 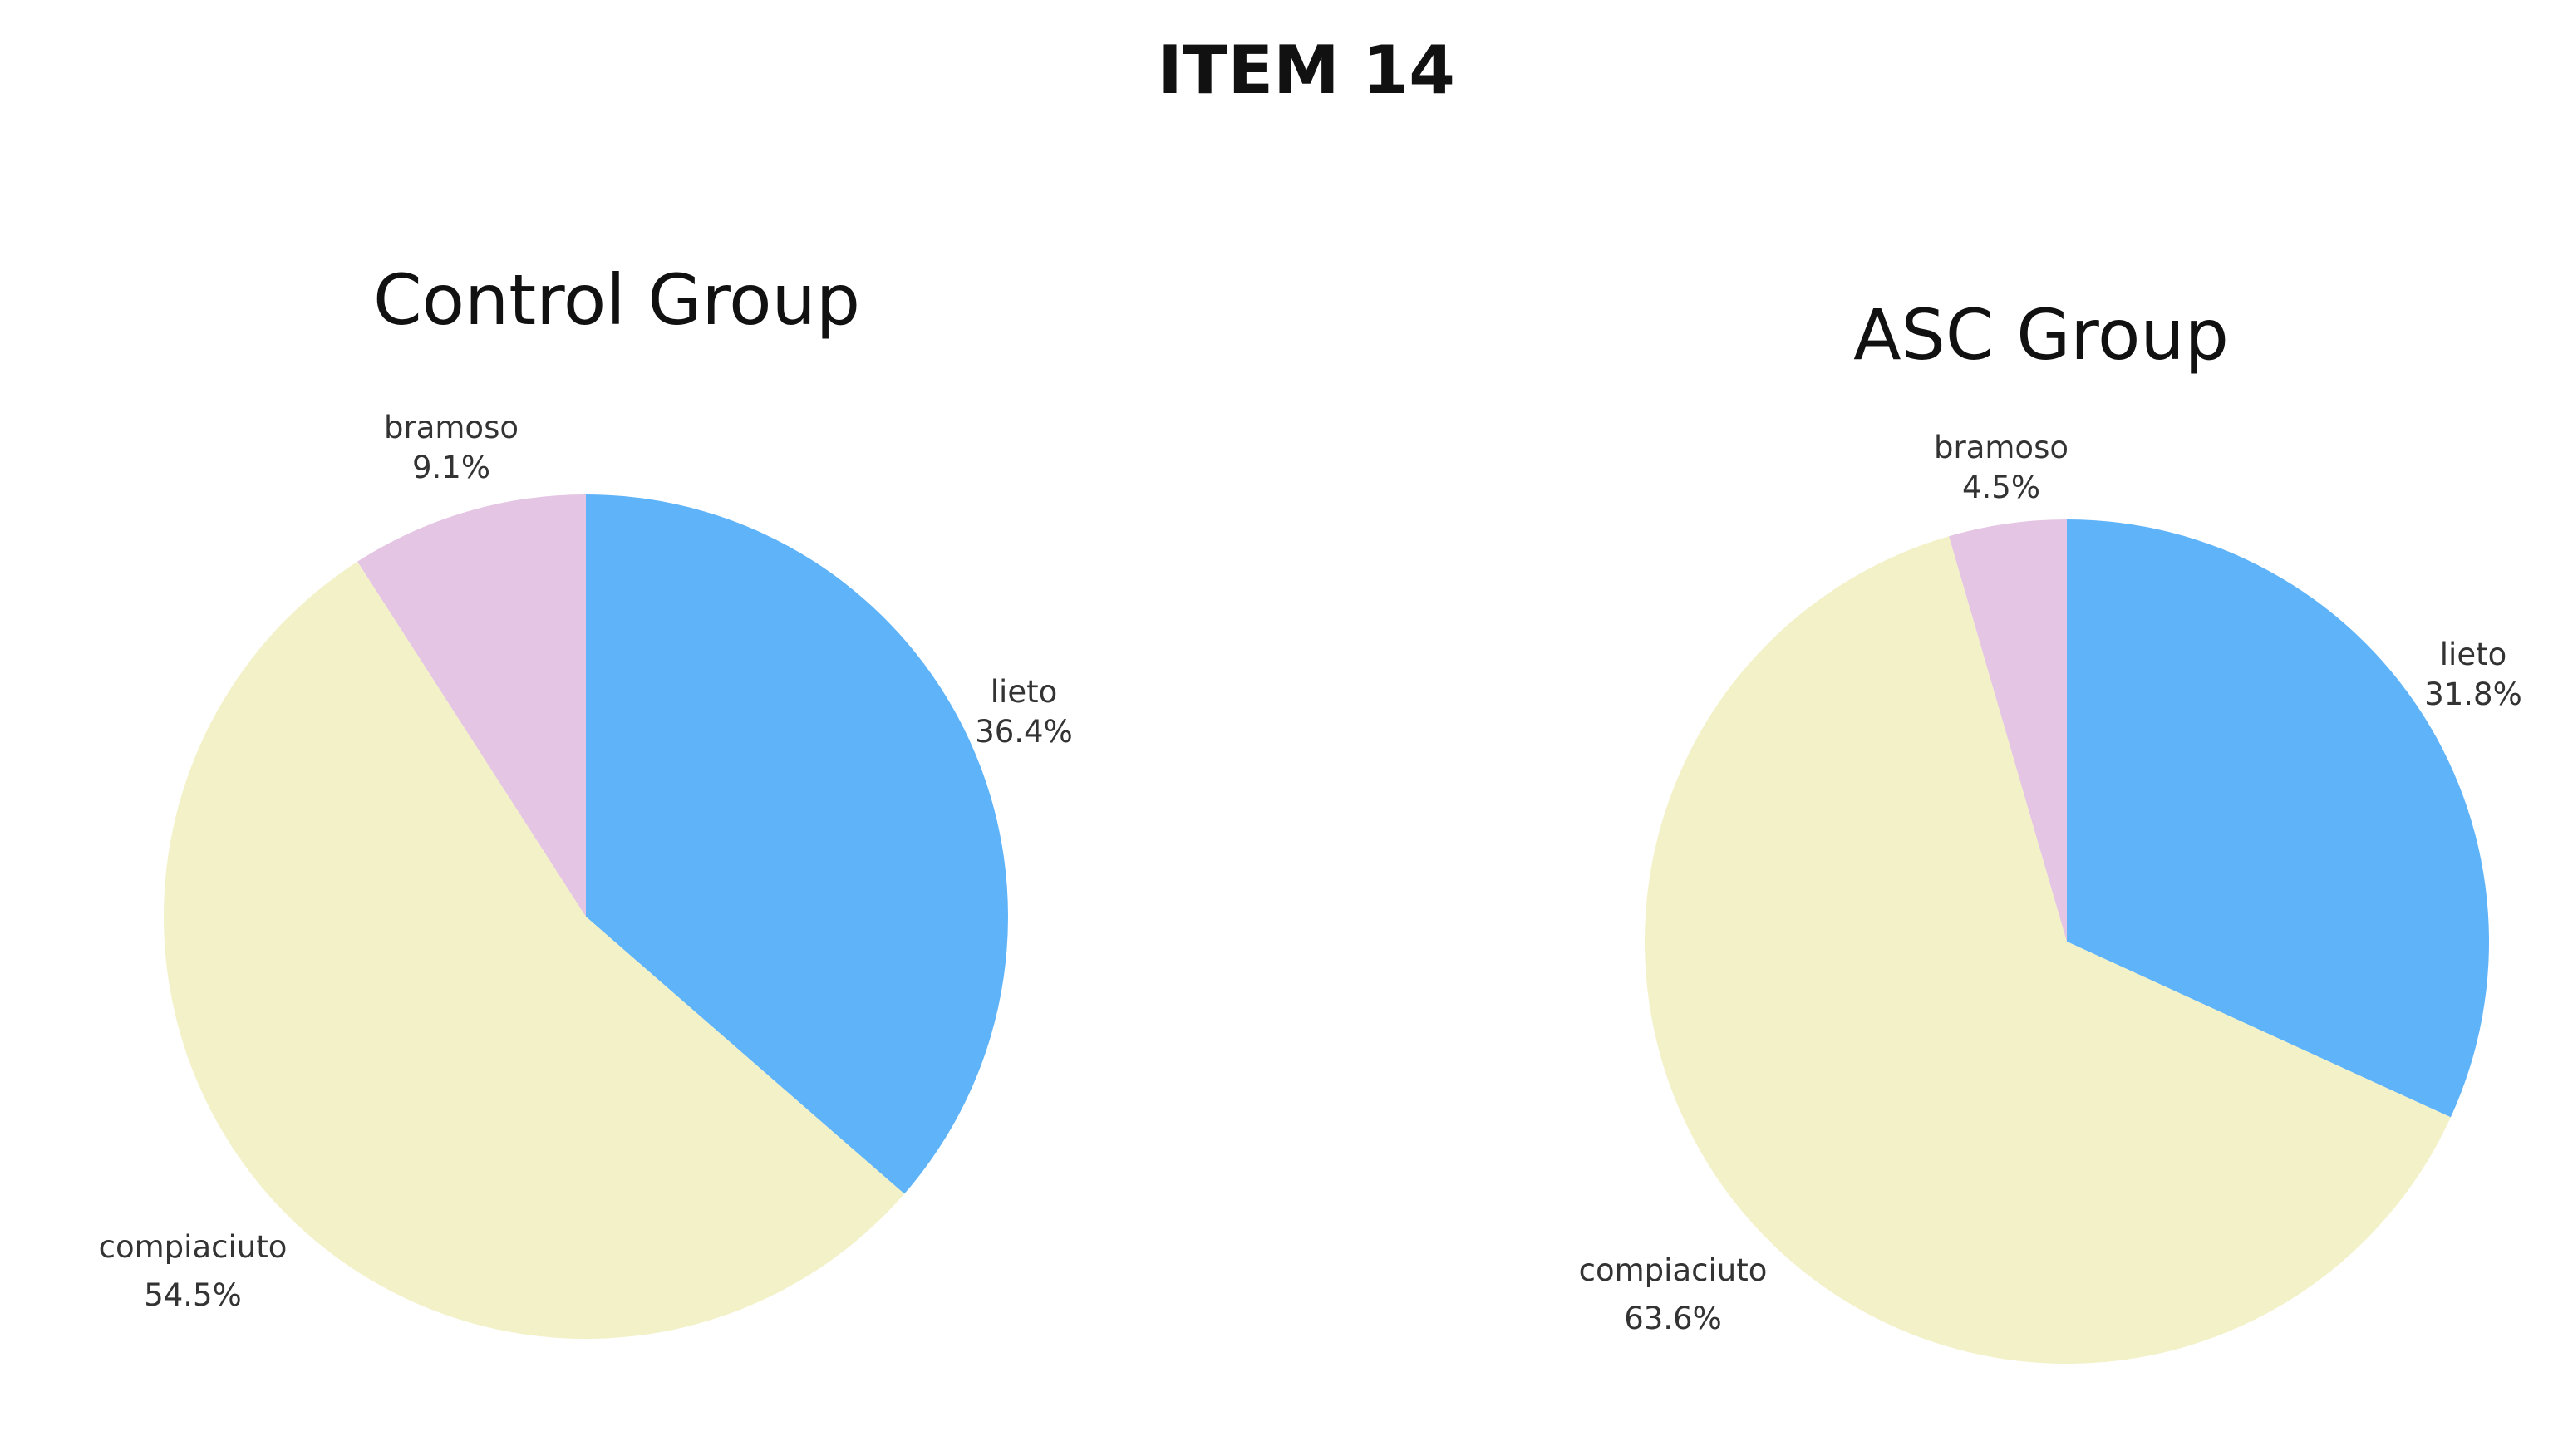 I want to click on control-group-label-lieto: lieto, so click(x=1024, y=692).